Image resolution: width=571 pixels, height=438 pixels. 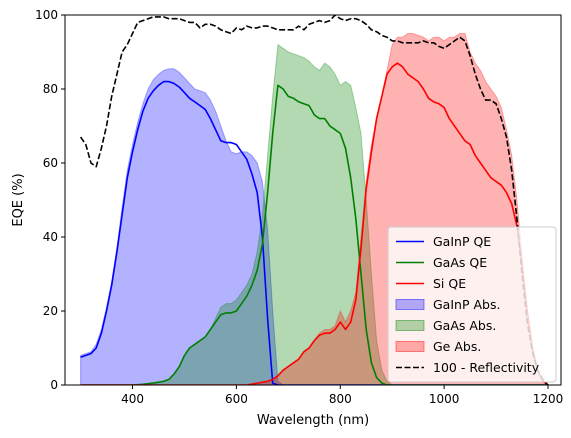 I want to click on legend-gainp-qe-label: GaInP QE, so click(x=462, y=241).